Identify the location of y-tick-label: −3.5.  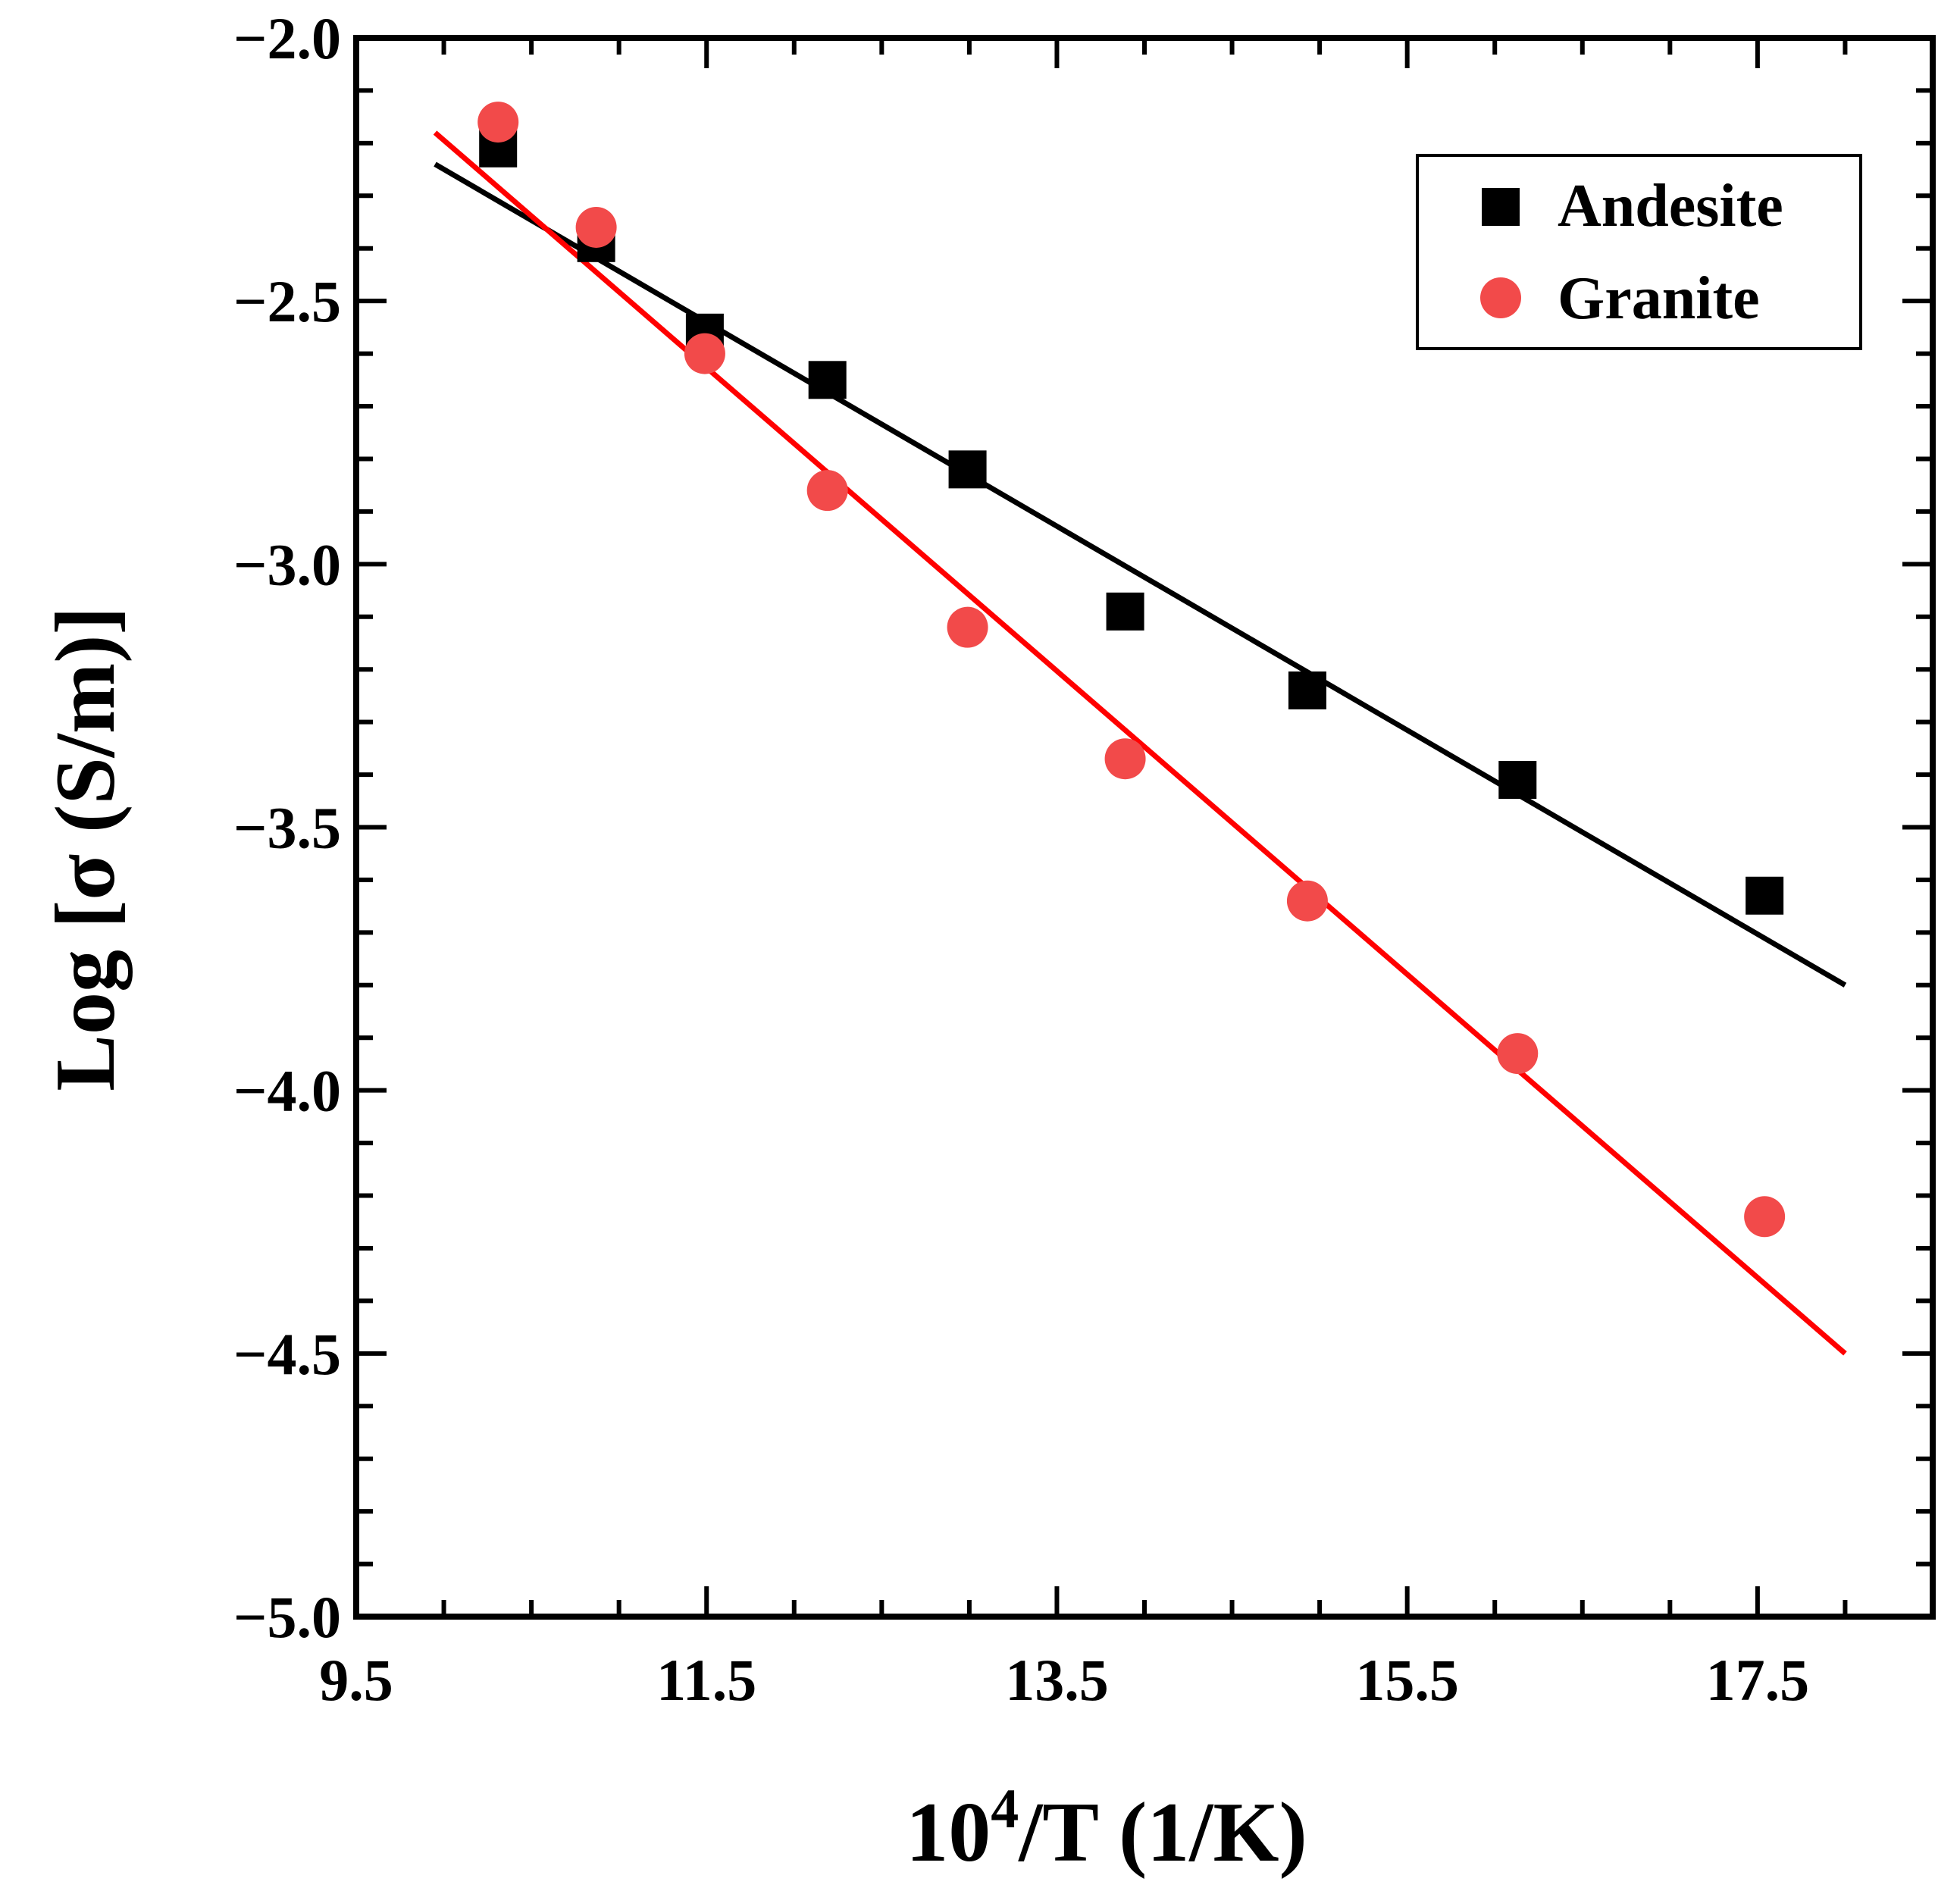
(287, 828).